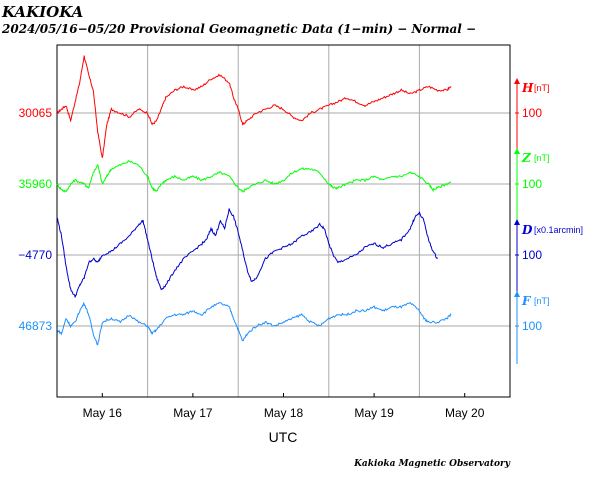  I want to click on x-tick-label: May 16, so click(103, 413).